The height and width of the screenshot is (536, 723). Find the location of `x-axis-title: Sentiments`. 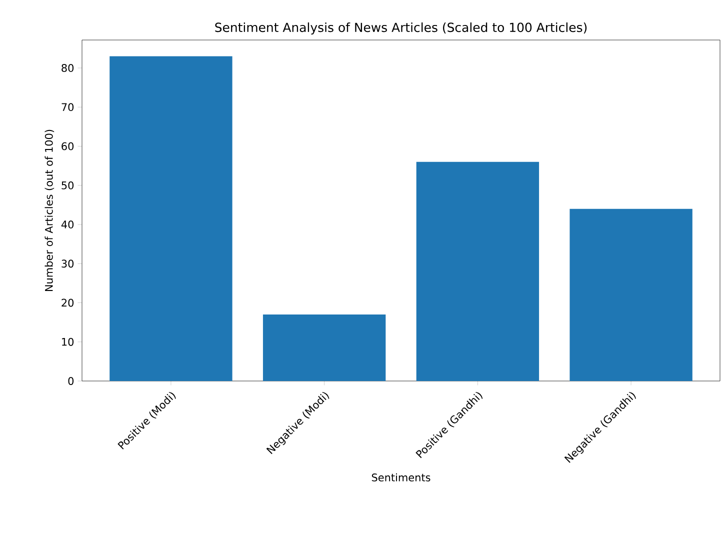

x-axis-title: Sentiments is located at coordinates (401, 477).